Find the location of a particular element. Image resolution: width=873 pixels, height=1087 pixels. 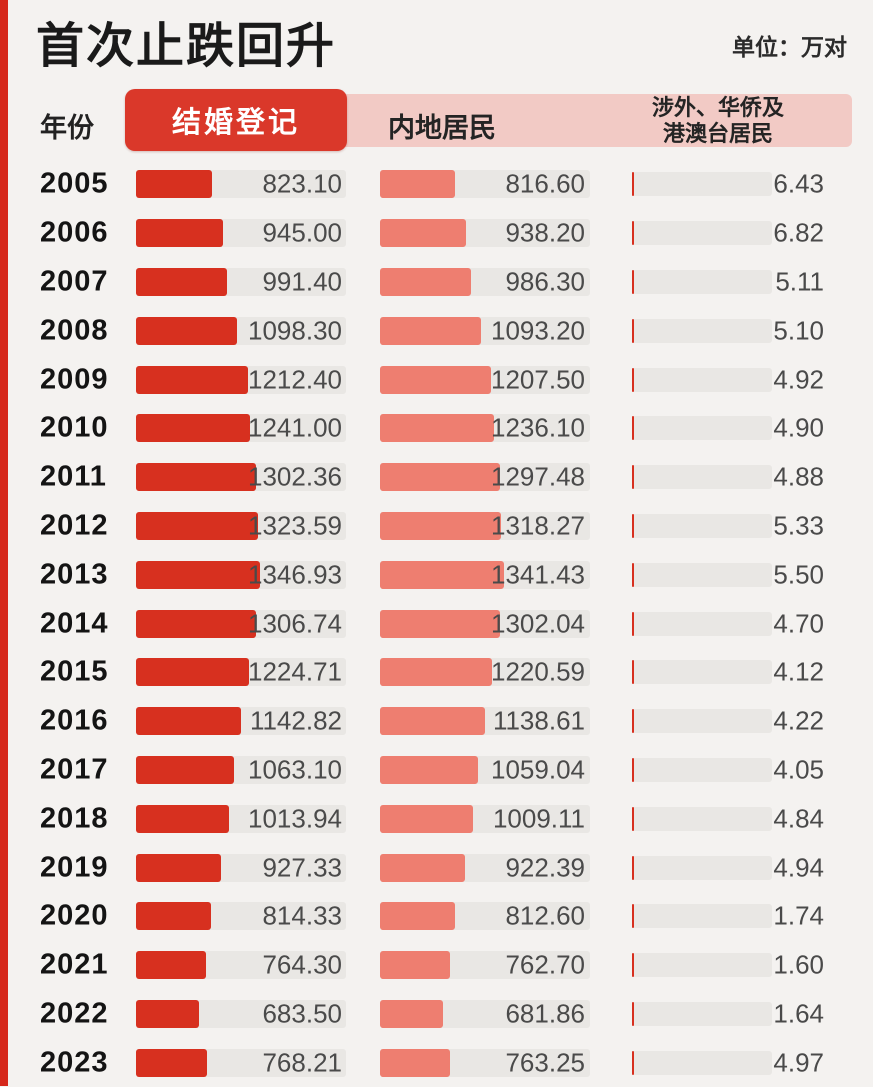

column-header-foreign-hmt: 涉外、华侨及 港澳台居民 is located at coordinates (718, 121).